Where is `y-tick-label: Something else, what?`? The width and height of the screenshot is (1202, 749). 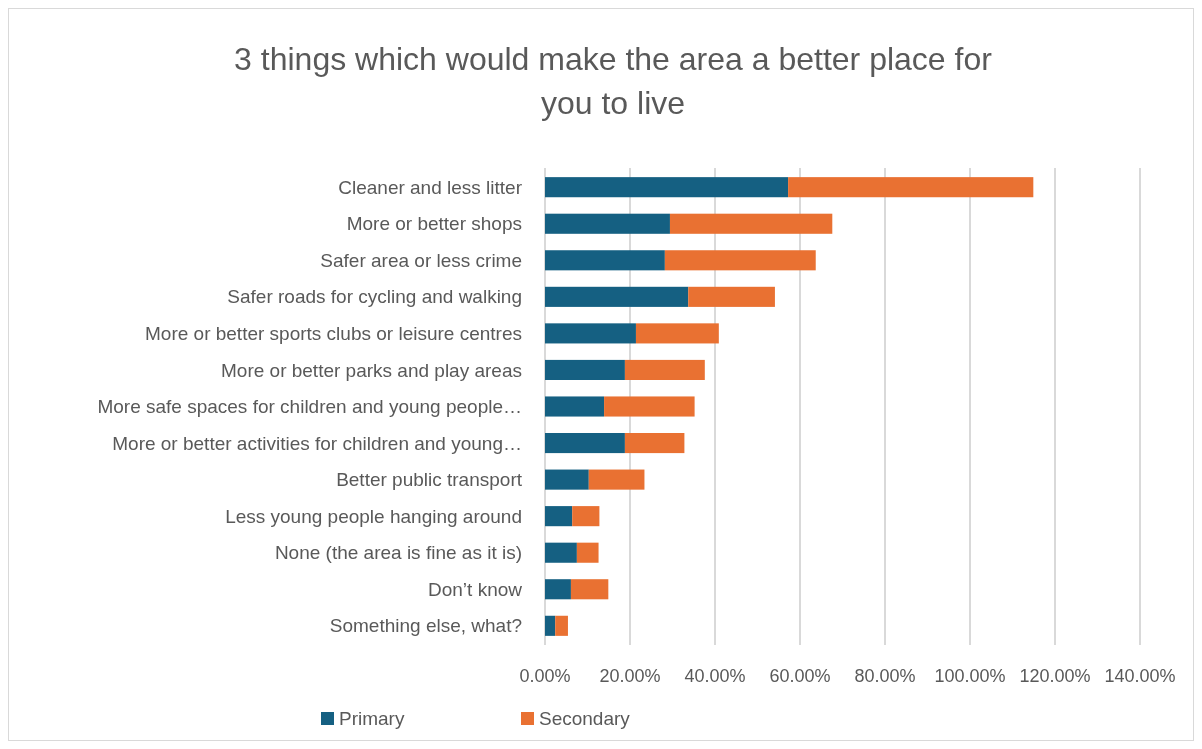
y-tick-label: Something else, what? is located at coordinates (425, 626).